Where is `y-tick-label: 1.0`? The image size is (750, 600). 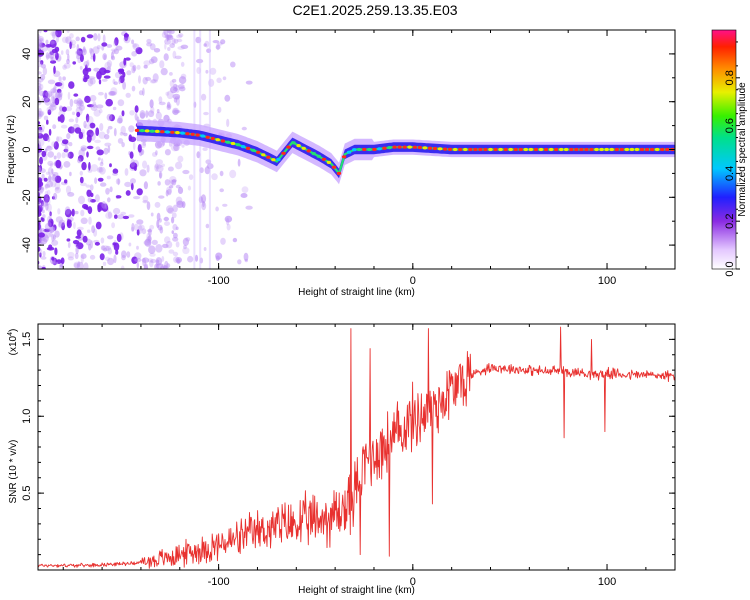
y-tick-label: 1.0 is located at coordinates (27, 416).